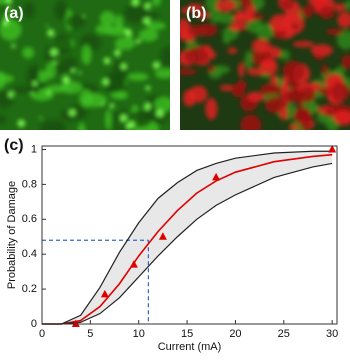 The width and height of the screenshot is (350, 360). What do you see at coordinates (29, 289) in the screenshot?
I see `y-tick-label: 0.2` at bounding box center [29, 289].